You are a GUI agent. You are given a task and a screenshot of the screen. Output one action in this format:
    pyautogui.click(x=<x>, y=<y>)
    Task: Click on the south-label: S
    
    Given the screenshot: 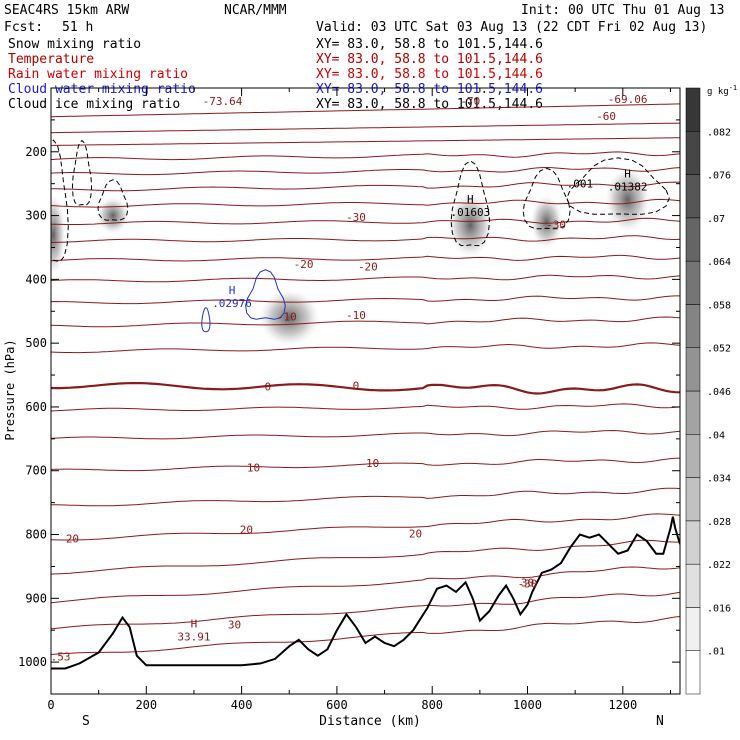 What is the action you would take?
    pyautogui.click(x=86, y=721)
    